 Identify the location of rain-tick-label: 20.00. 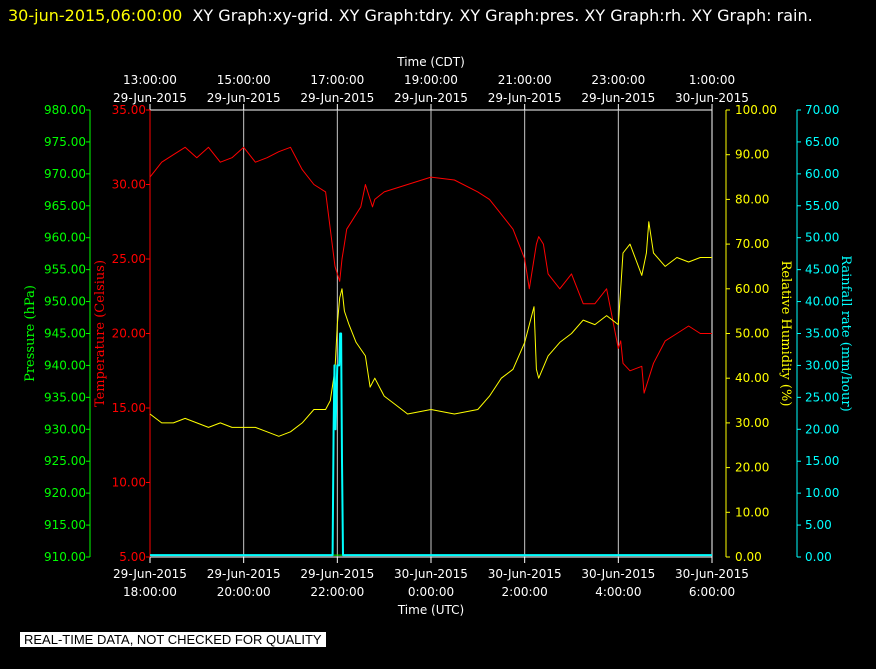
(822, 429).